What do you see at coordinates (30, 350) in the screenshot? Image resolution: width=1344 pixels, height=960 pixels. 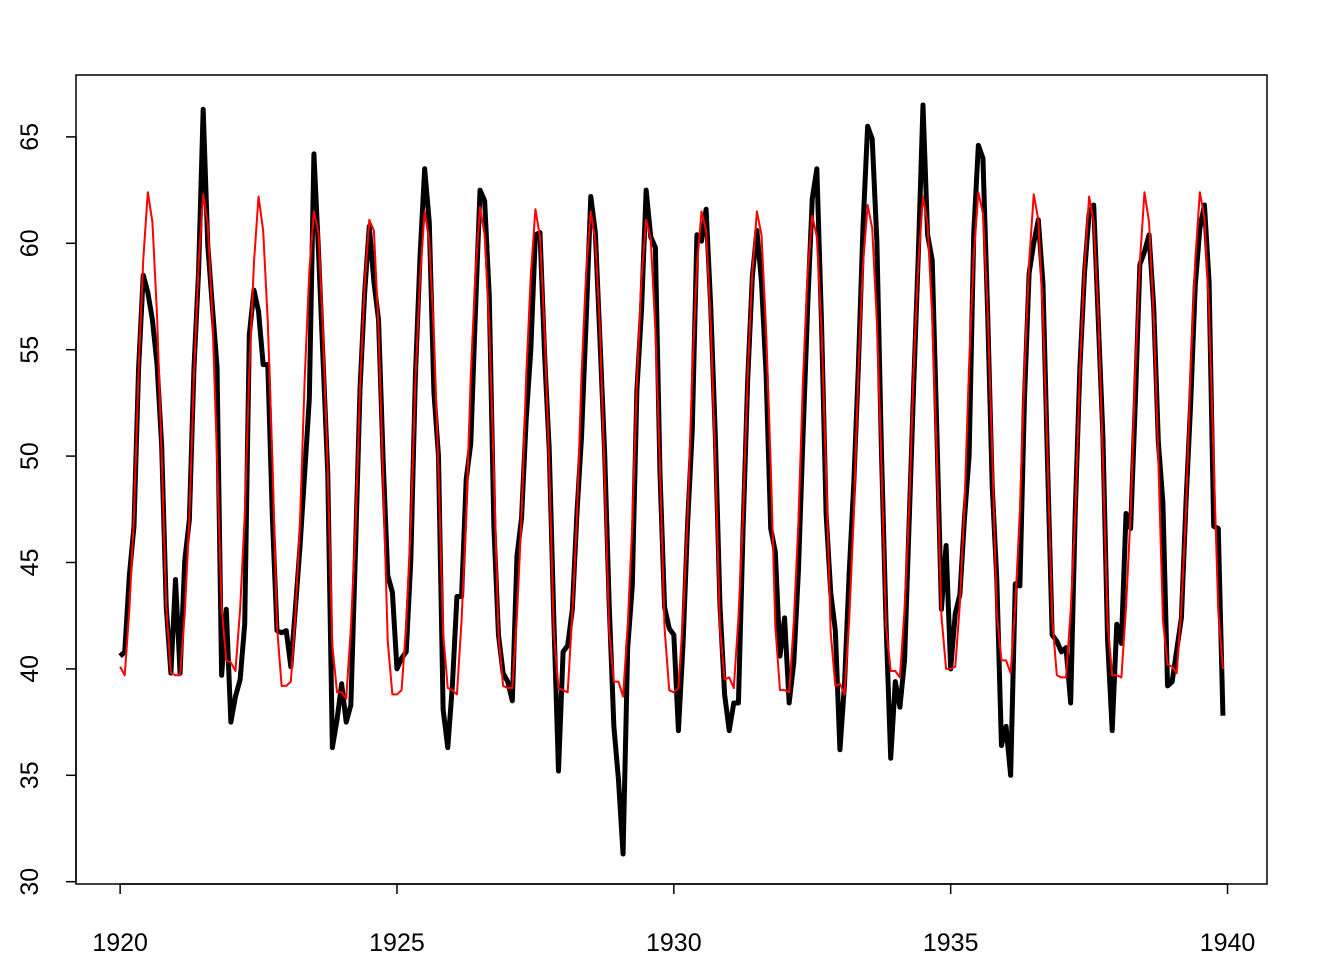 I see `y-tick-label: 55` at bounding box center [30, 350].